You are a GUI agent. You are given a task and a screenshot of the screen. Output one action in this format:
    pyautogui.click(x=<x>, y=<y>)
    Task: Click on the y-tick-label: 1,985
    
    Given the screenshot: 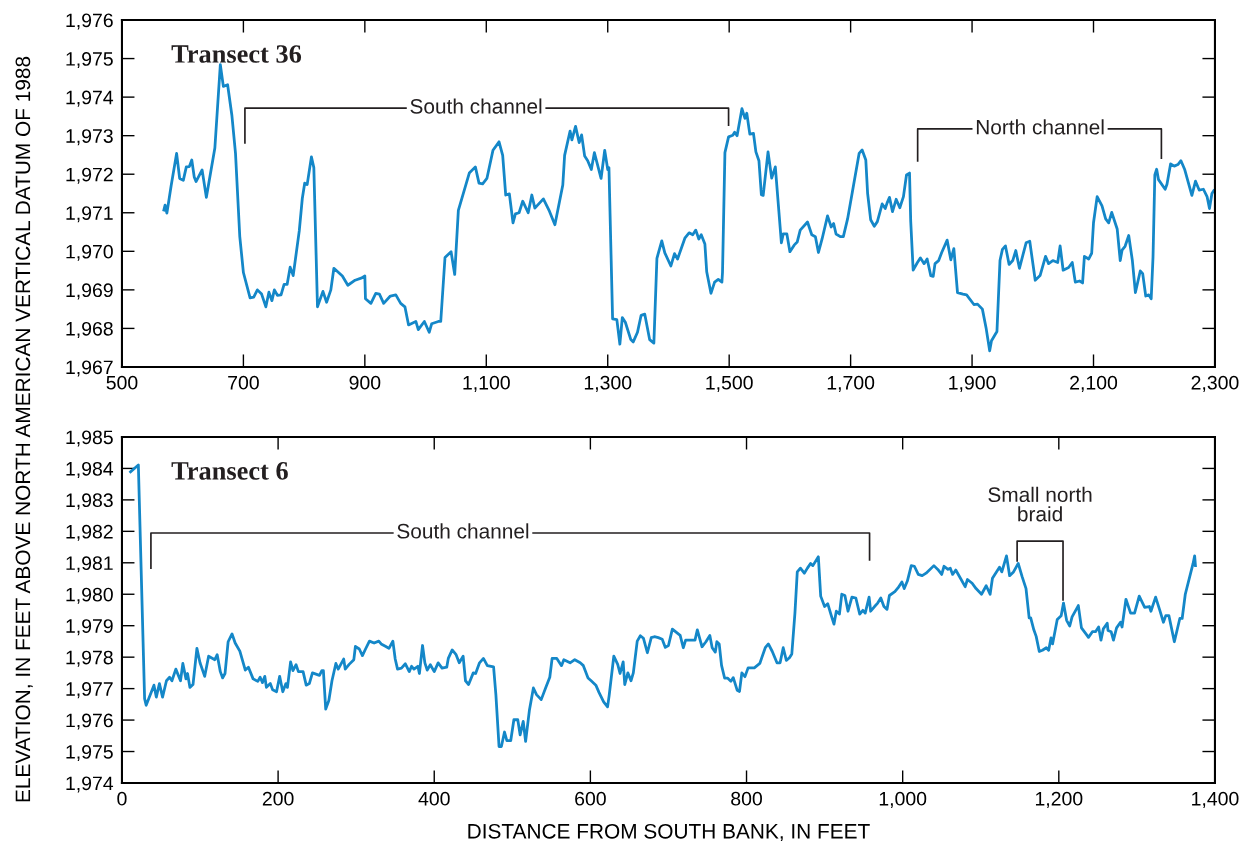 What is the action you would take?
    pyautogui.click(x=89, y=438)
    